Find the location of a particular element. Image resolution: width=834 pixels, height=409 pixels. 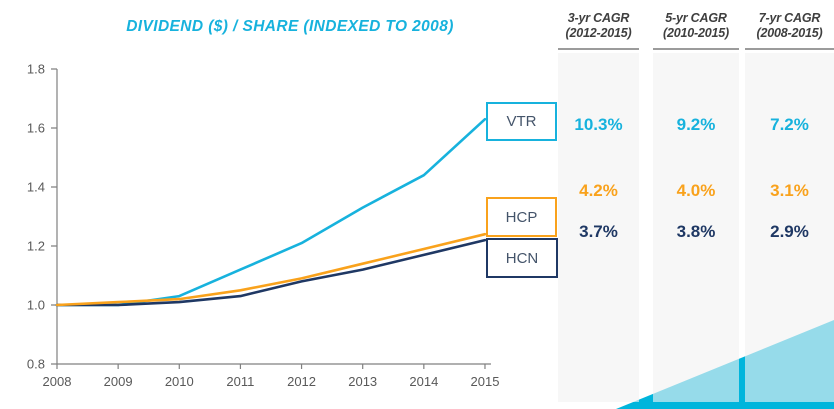

hcn-7yr-cagr-value: 2.9% is located at coordinates (789, 231).